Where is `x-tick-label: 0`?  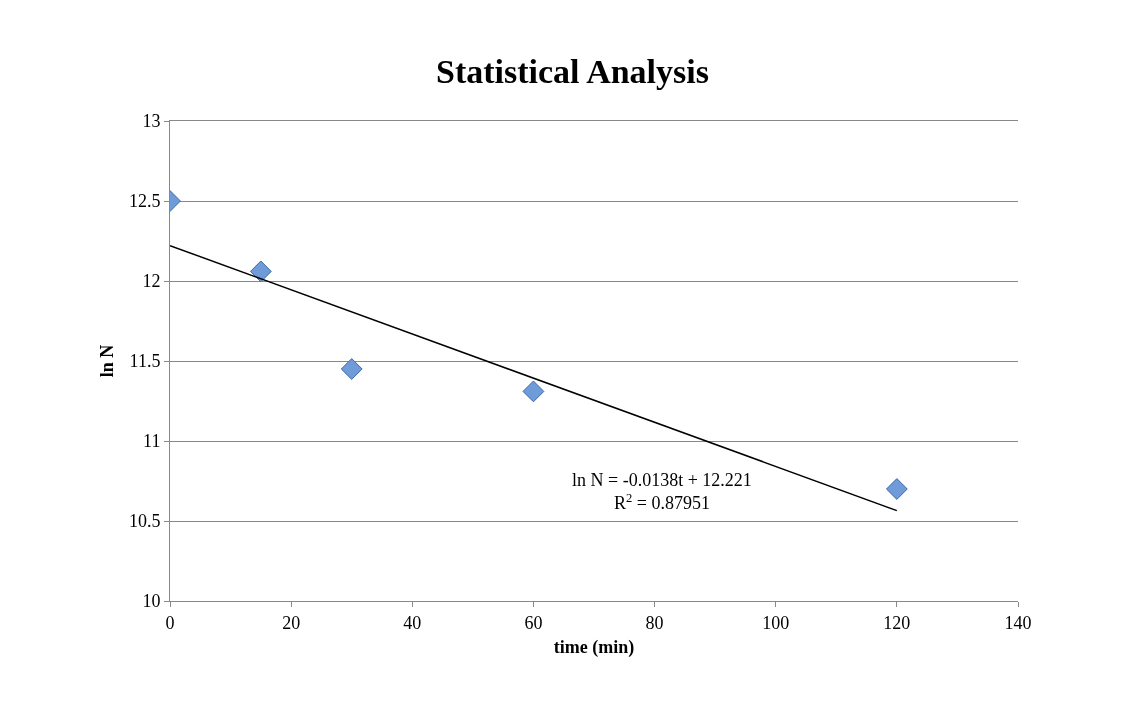 x-tick-label: 0 is located at coordinates (170, 622).